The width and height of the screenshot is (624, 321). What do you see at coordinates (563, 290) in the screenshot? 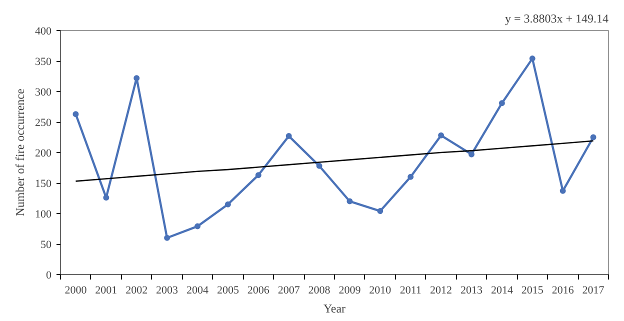
I see `x-tick-label: 2016` at bounding box center [563, 290].